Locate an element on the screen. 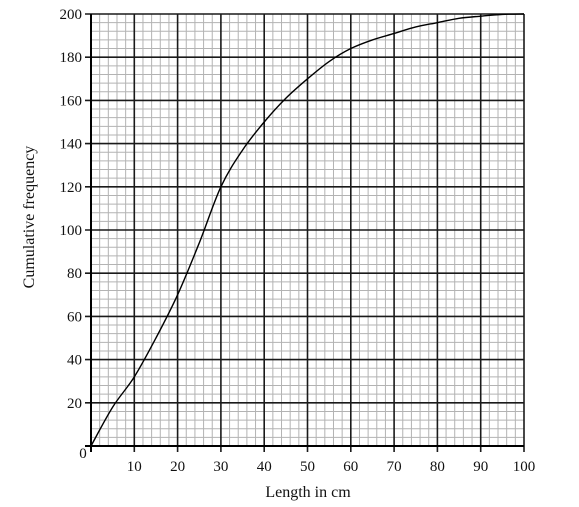 The image size is (579, 507). x-tick-label: 60 is located at coordinates (350, 467).